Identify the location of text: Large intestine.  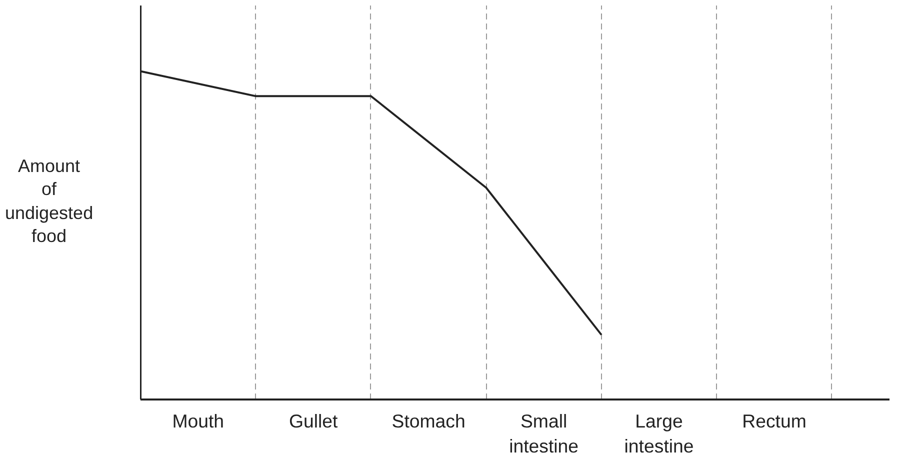
(659, 433).